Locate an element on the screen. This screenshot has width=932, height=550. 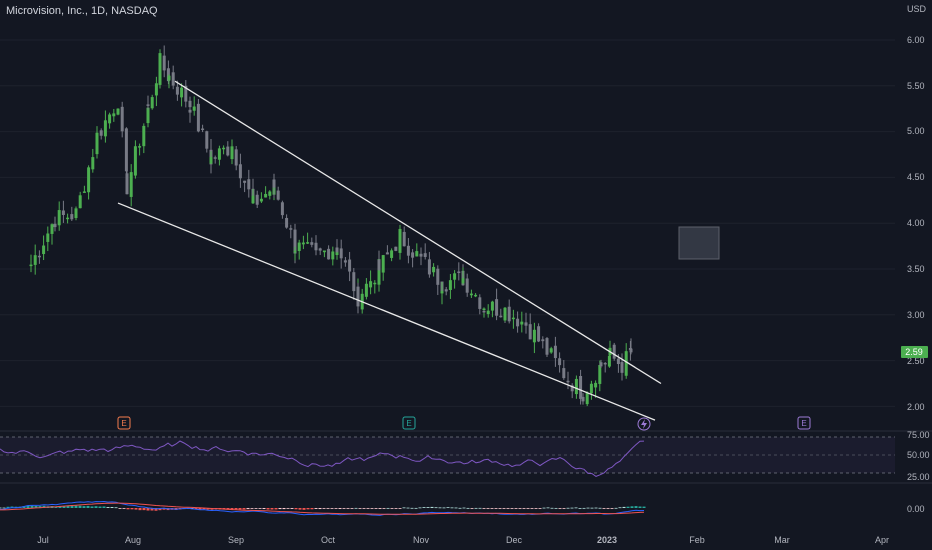
svg-text: 75.00 is located at coordinates (918, 435).